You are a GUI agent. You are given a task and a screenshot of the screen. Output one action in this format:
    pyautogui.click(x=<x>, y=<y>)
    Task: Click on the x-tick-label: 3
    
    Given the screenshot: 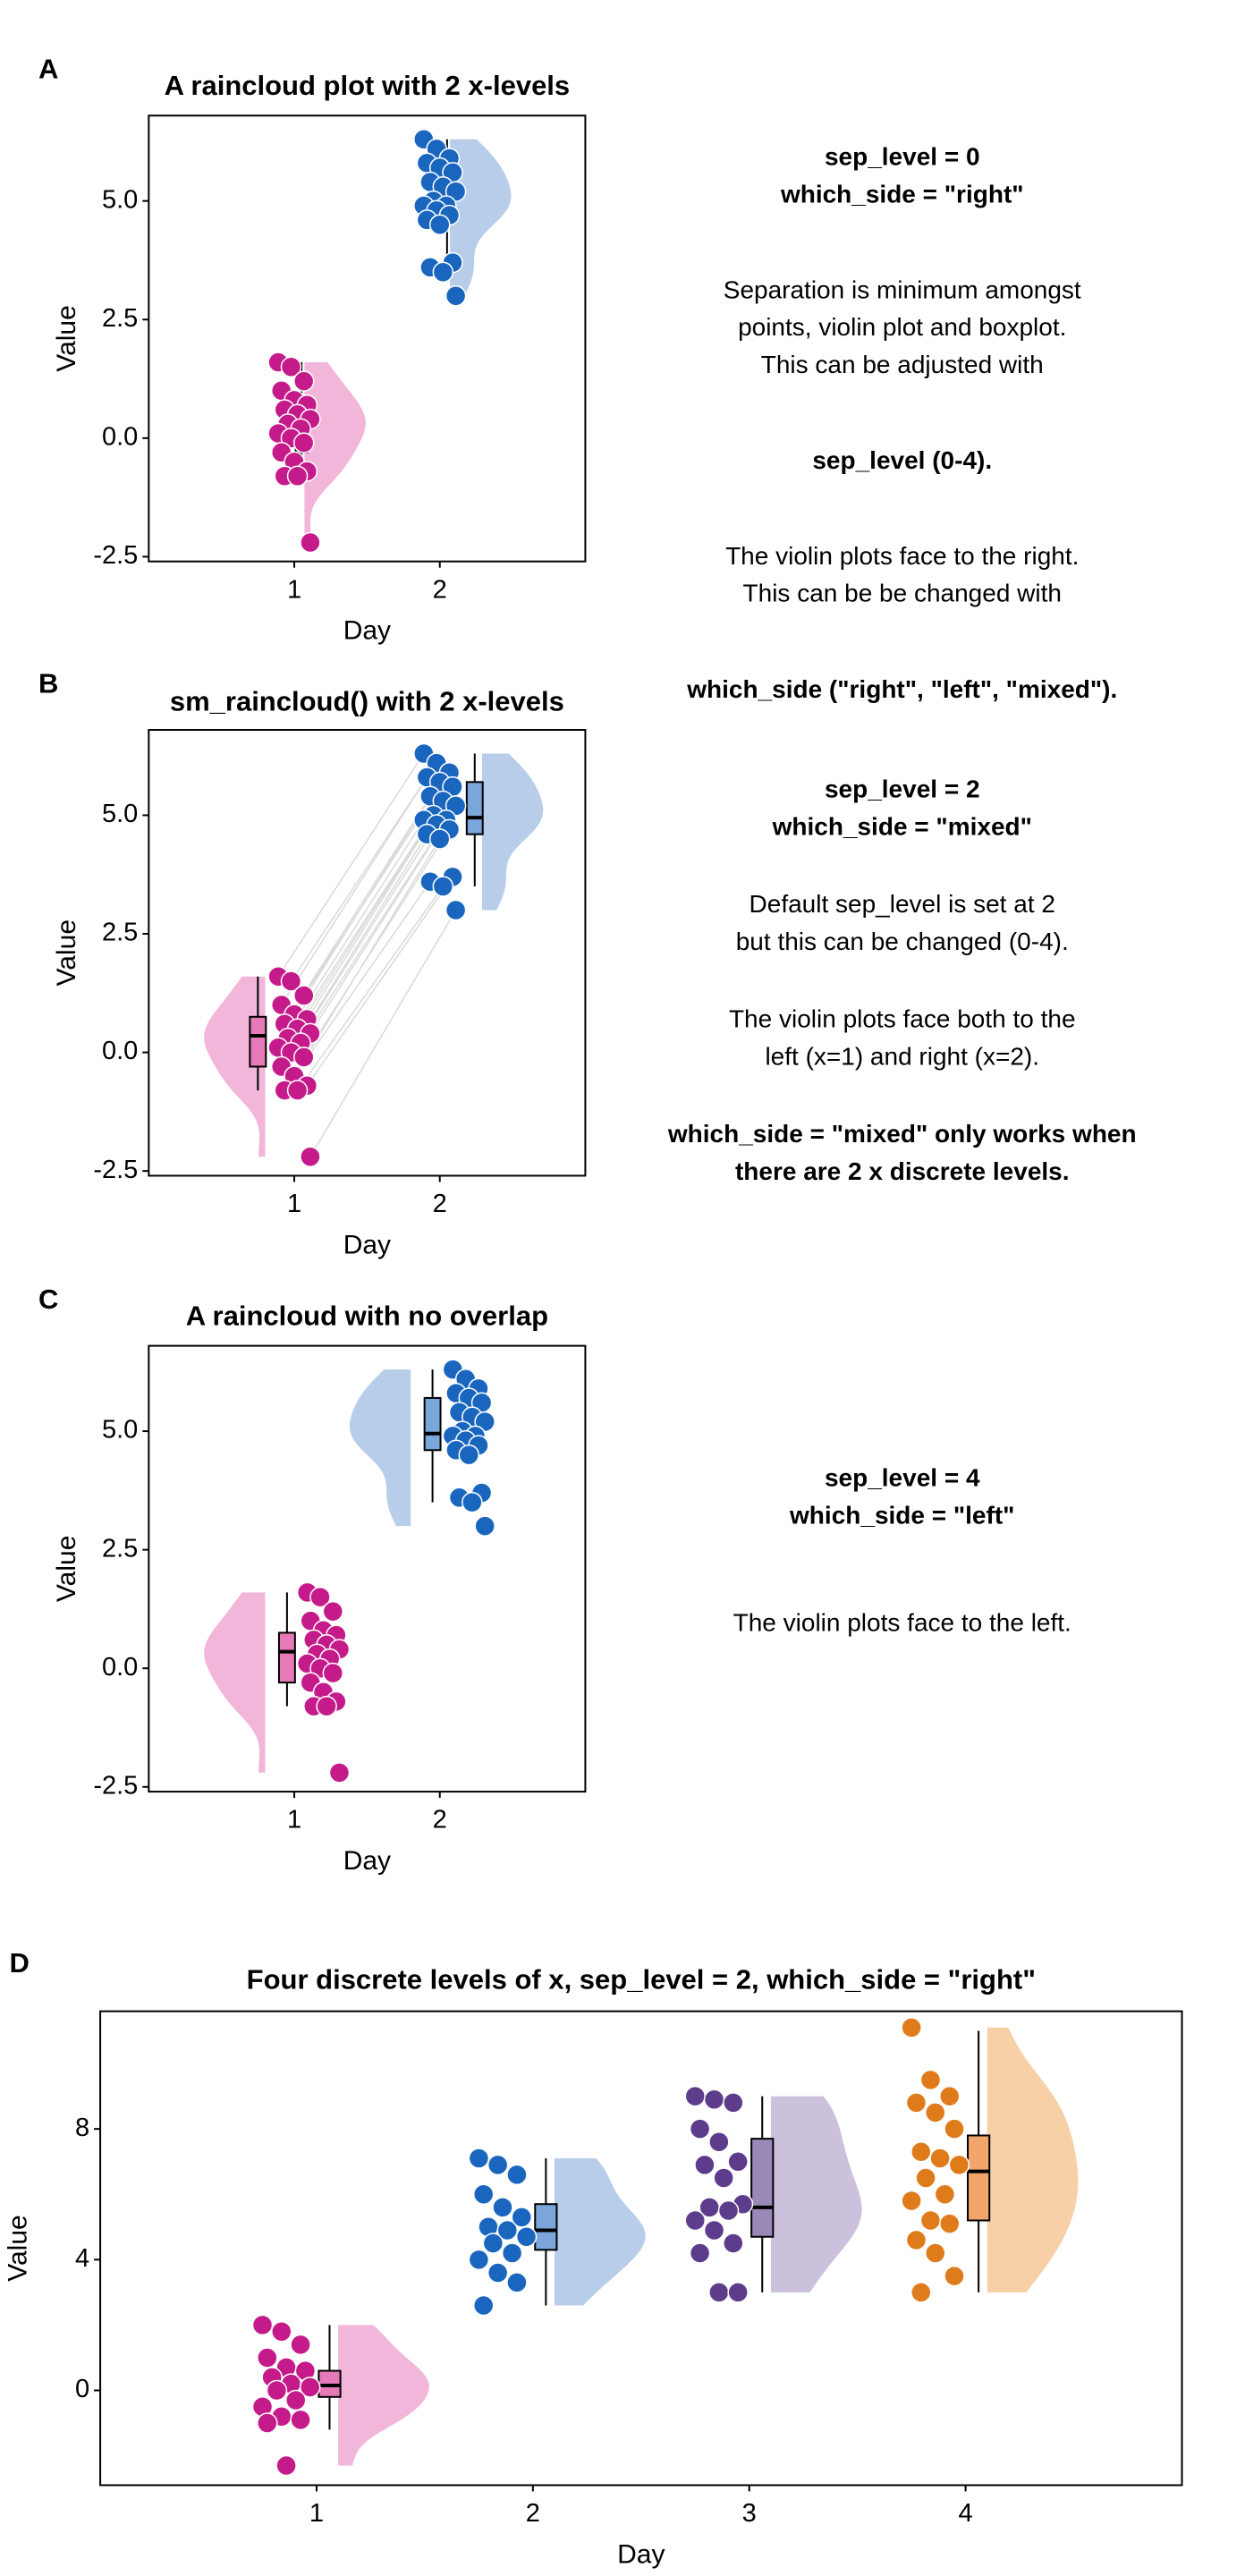 What is the action you would take?
    pyautogui.click(x=749, y=2513)
    